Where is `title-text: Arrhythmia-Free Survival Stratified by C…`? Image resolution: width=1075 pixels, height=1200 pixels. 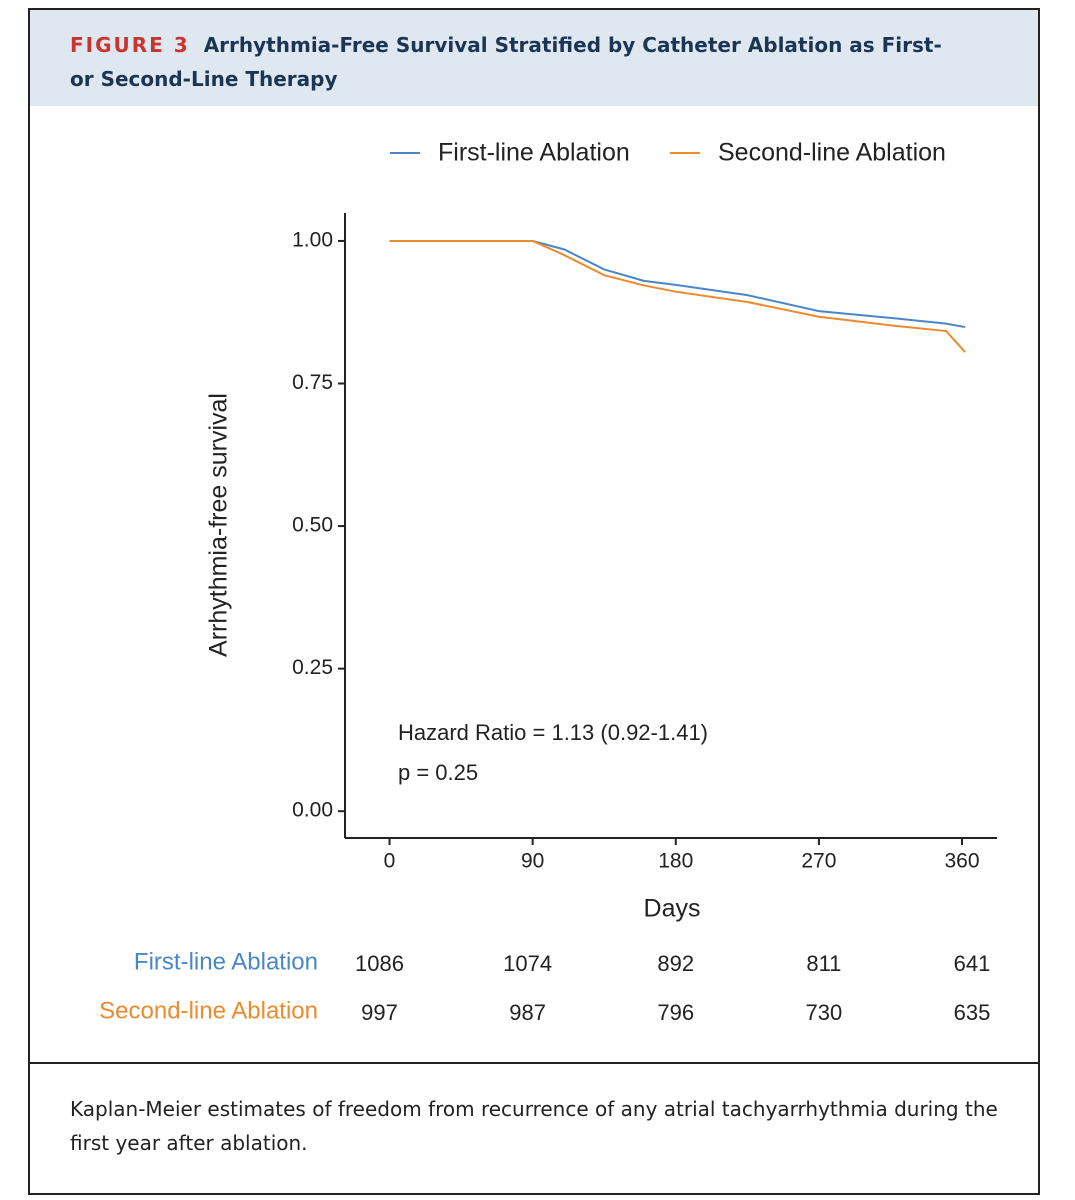
title-text: Arrhythmia-Free Survival Stratified by C… is located at coordinates (506, 62).